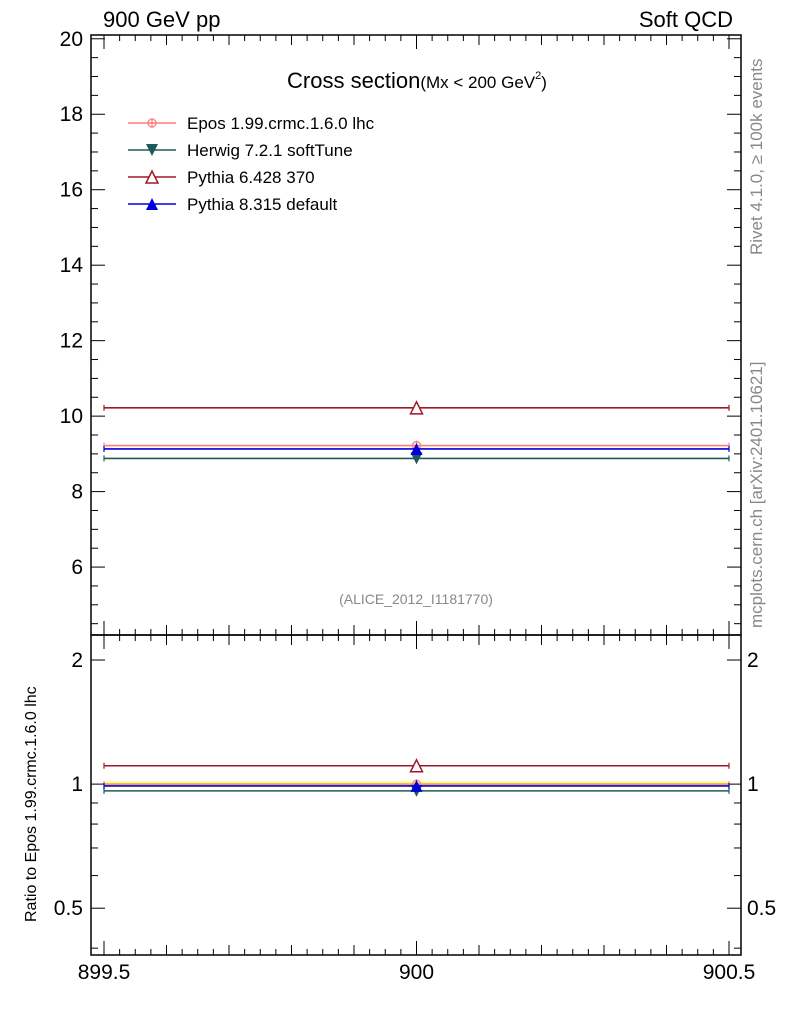  I want to click on rivet-version-label: Rivet 4.1.0, ≥ 100k events, so click(756, 157).